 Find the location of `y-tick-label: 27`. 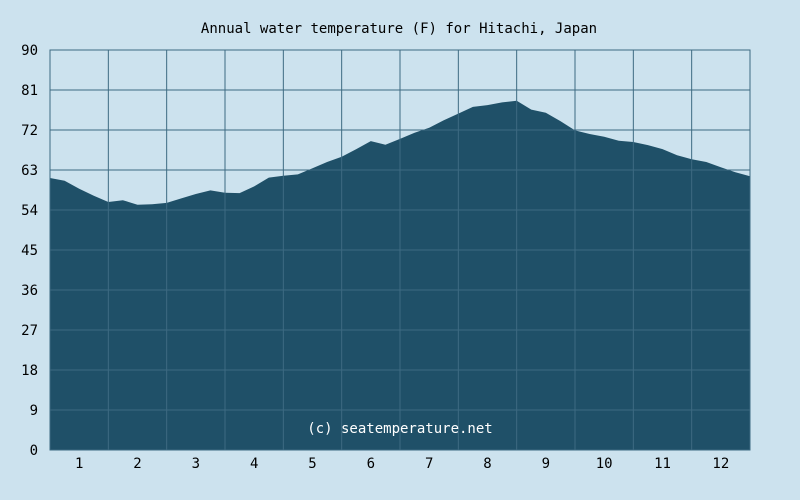

y-tick-label: 27 is located at coordinates (29, 331).